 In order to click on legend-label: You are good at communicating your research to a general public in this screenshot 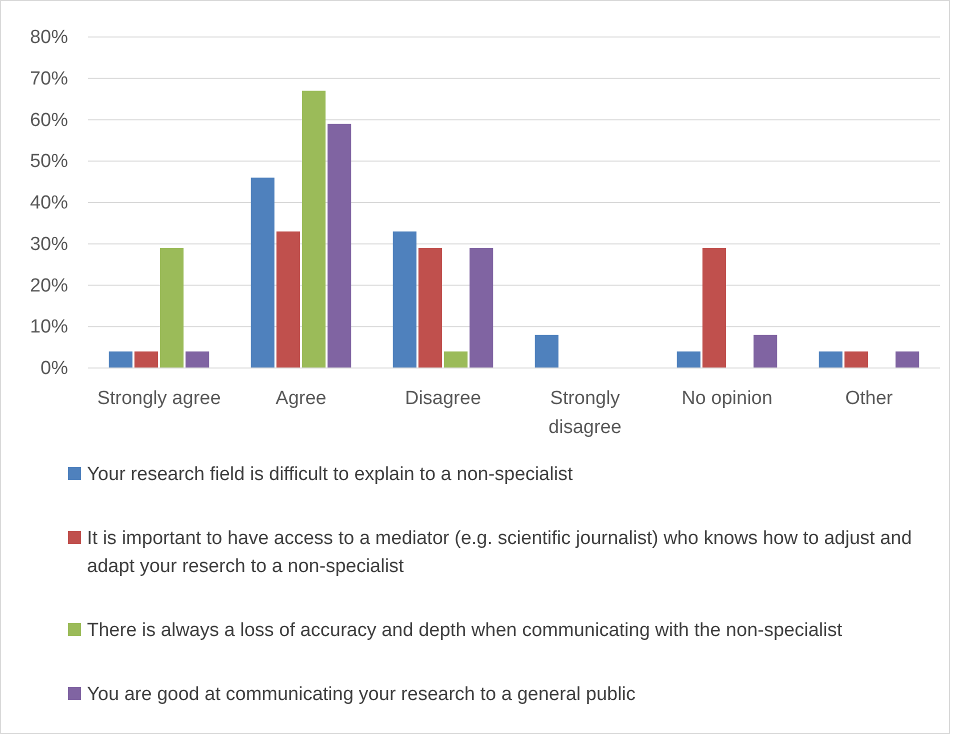, I will do `click(361, 694)`.